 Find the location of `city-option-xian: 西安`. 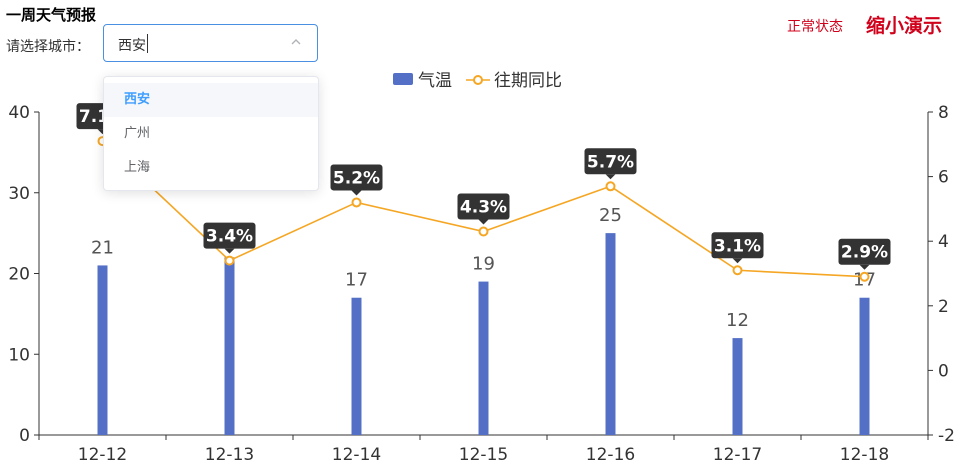

city-option-xian: 西安 is located at coordinates (211, 100).